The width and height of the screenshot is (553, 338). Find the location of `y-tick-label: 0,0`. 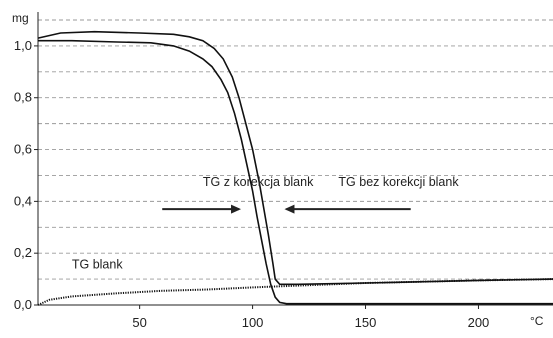

y-tick-label: 0,0 is located at coordinates (23, 304).